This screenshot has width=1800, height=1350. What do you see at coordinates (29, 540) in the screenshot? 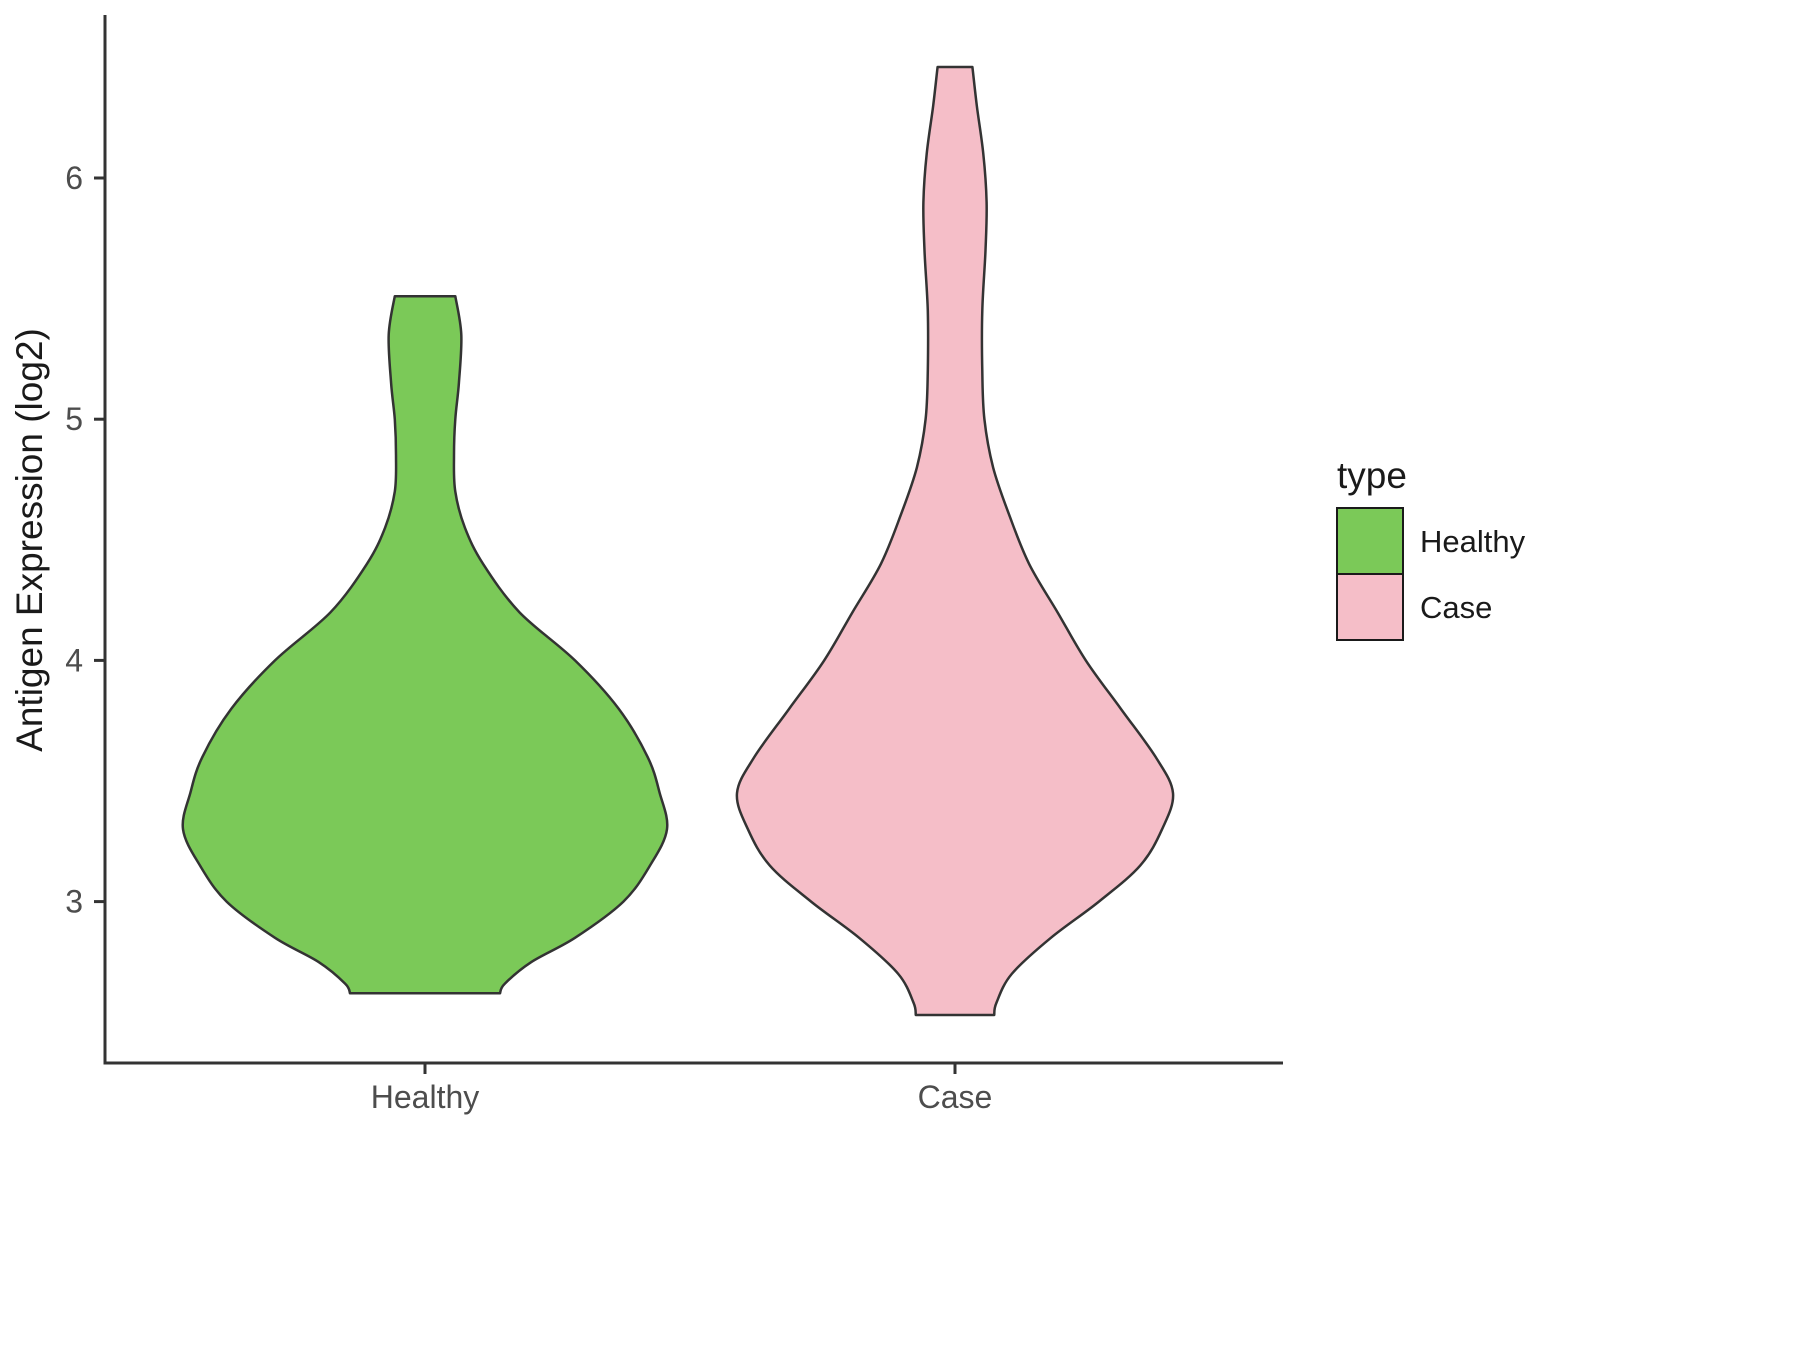
I see `y-axis-title: Antigen Expression (log2)` at bounding box center [29, 540].